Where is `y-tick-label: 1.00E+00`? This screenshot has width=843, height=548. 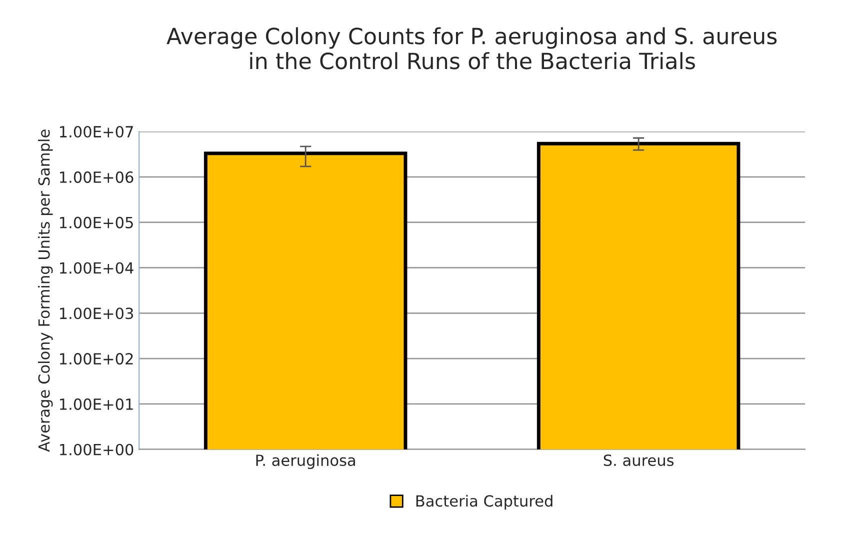
y-tick-label: 1.00E+00 is located at coordinates (97, 450).